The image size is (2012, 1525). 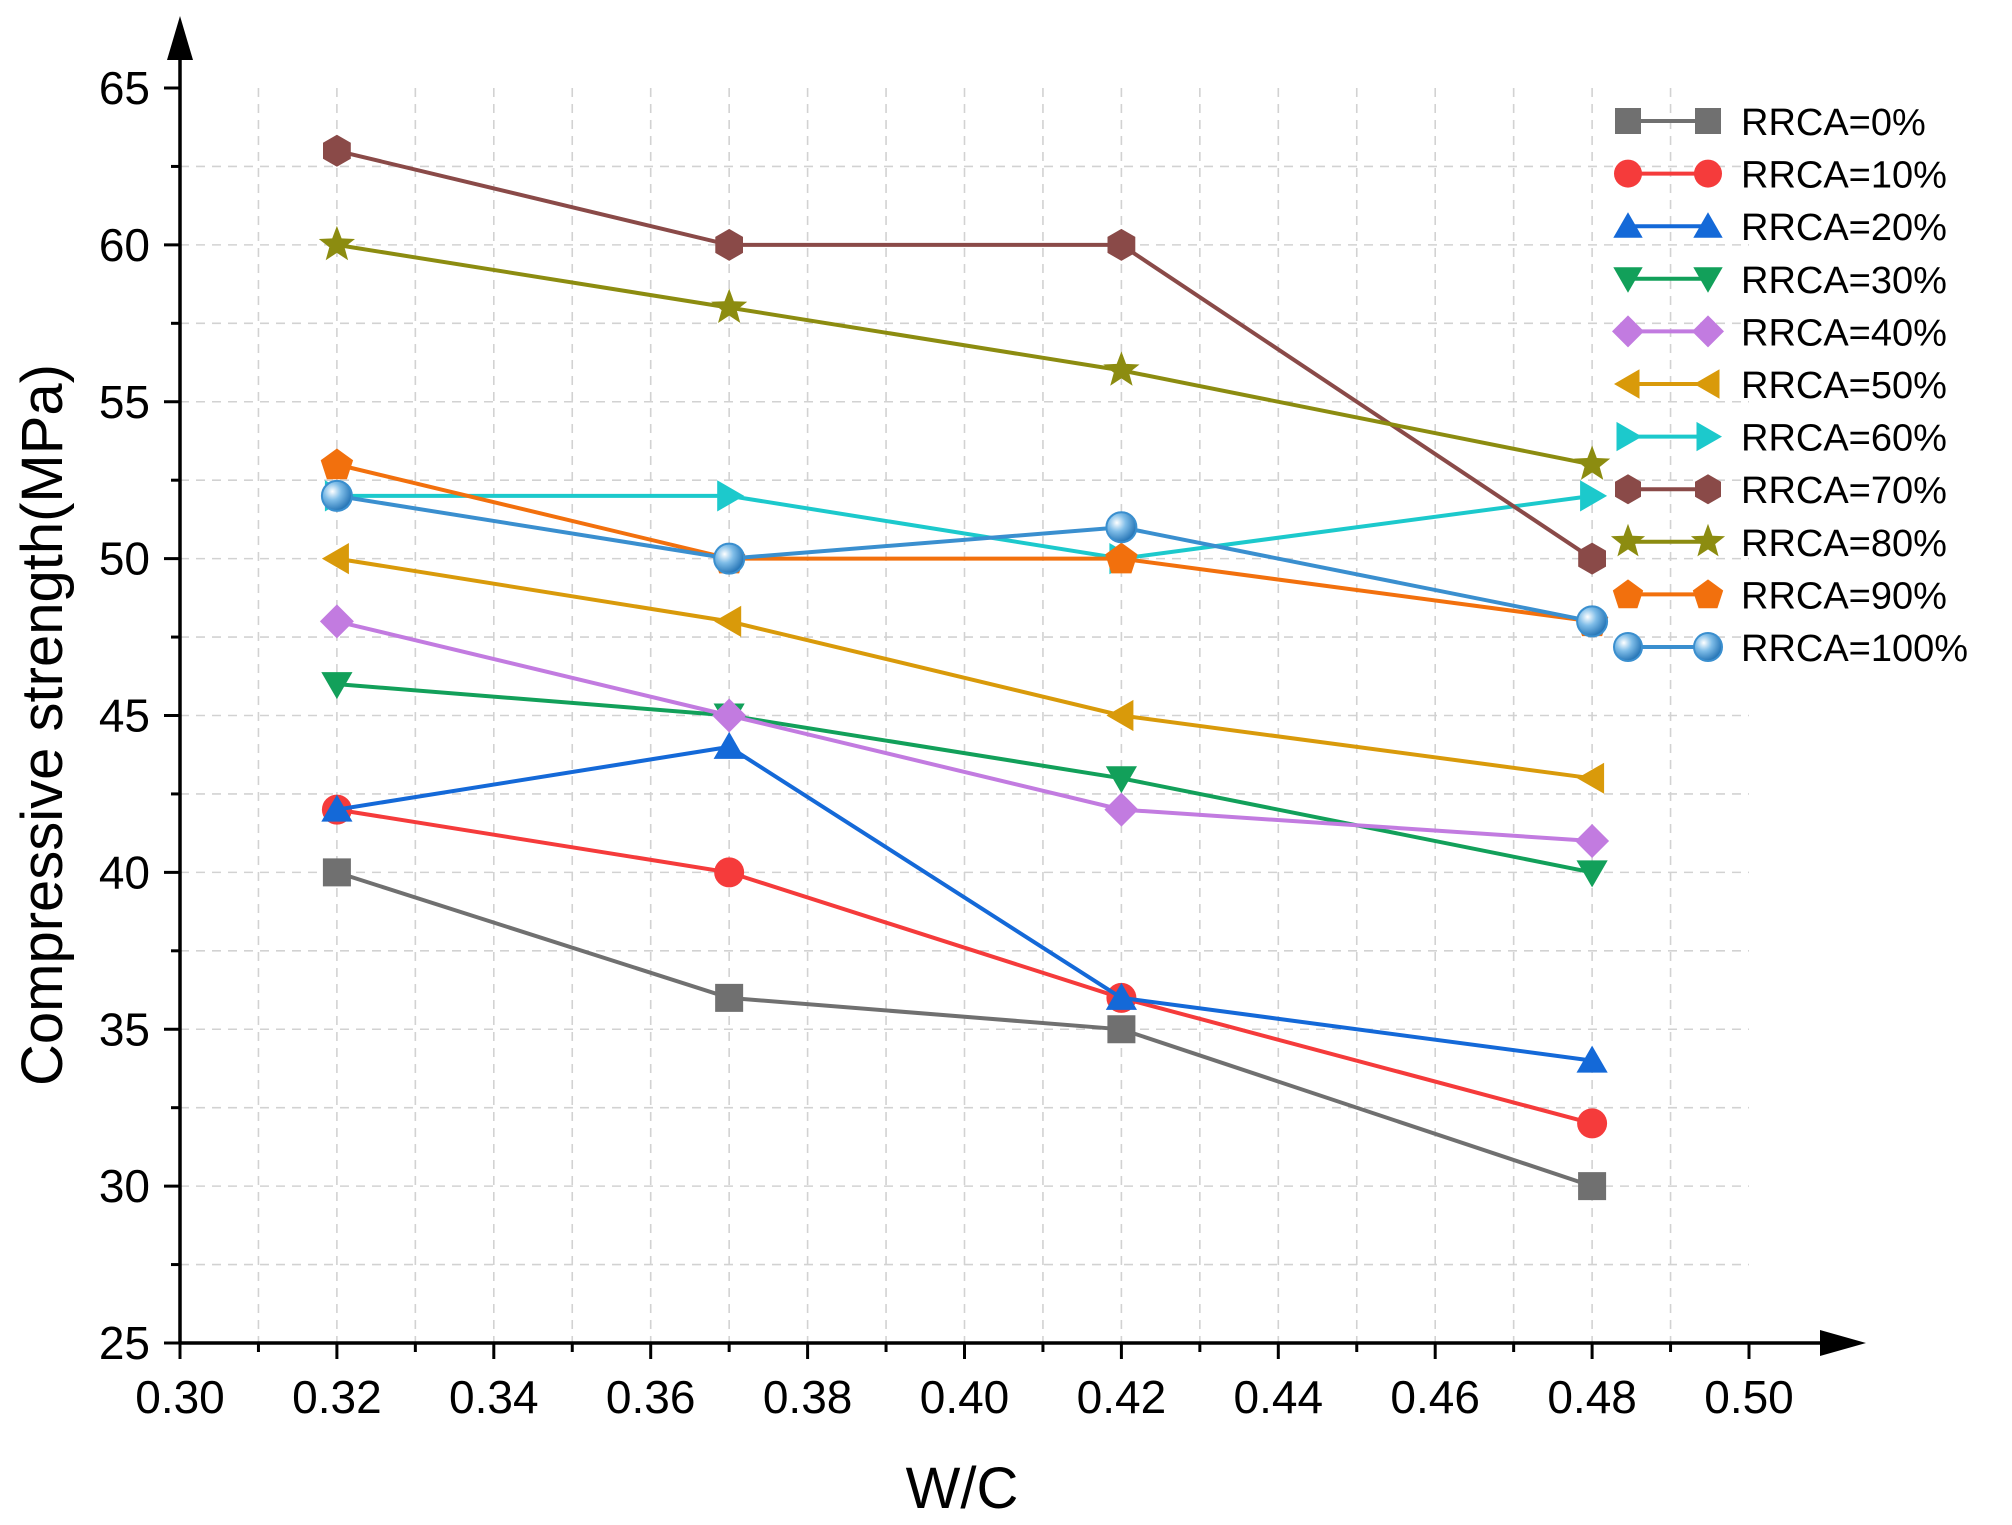 What do you see at coordinates (1122, 1397) in the screenshot?
I see `x-tick-label: 0.42` at bounding box center [1122, 1397].